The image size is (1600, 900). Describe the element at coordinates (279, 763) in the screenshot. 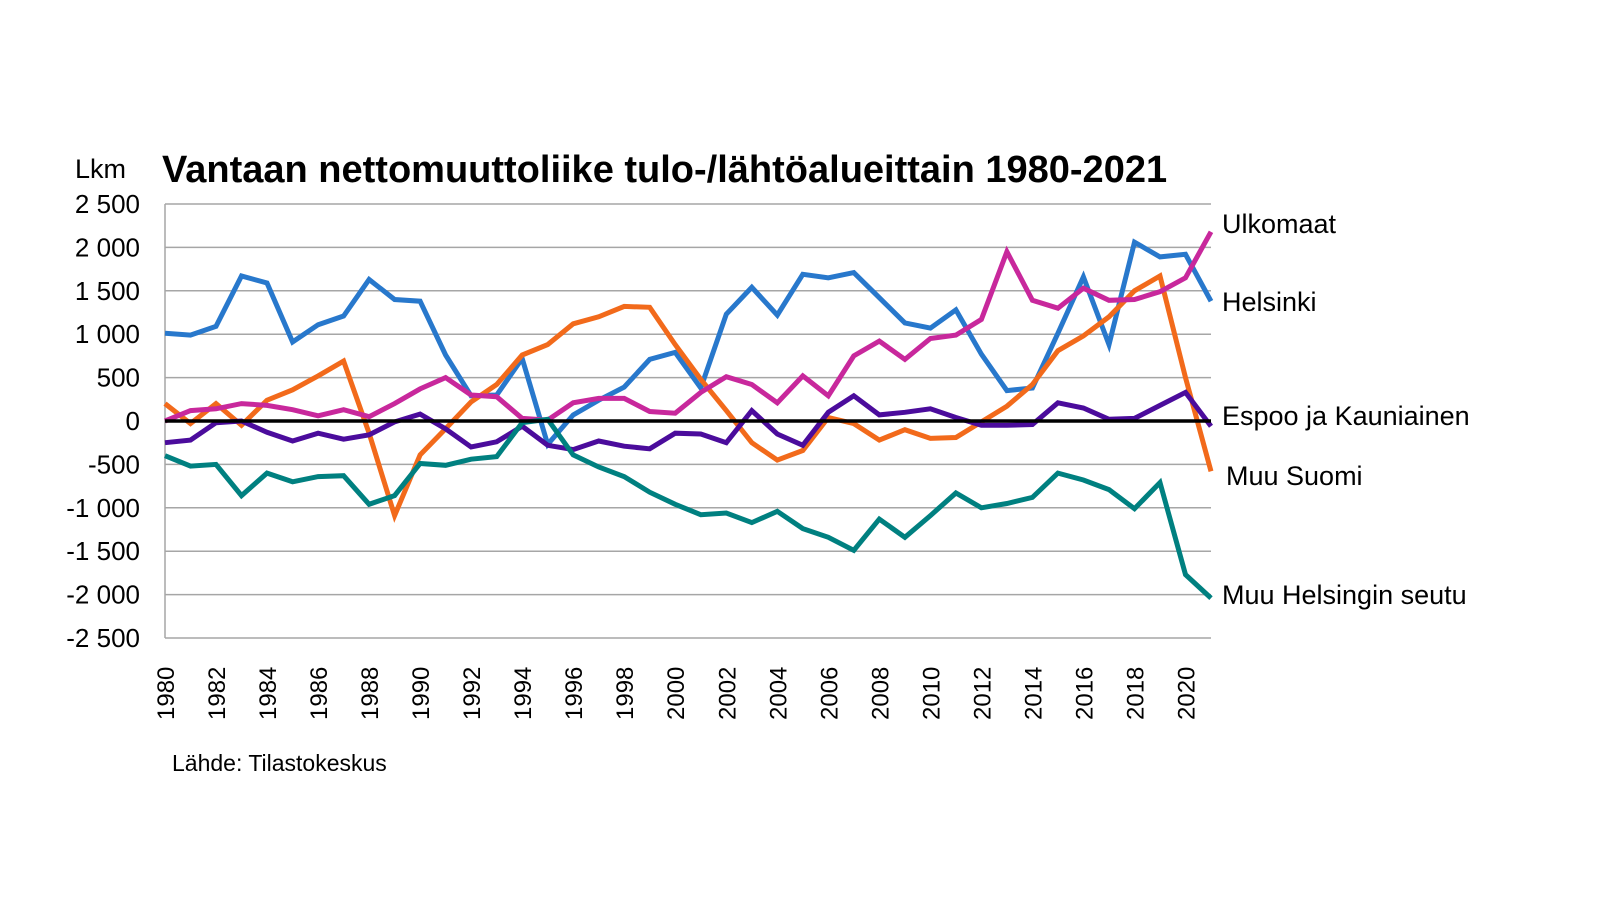

I see `source-note: Lähde: Tilastokeskus` at that location.